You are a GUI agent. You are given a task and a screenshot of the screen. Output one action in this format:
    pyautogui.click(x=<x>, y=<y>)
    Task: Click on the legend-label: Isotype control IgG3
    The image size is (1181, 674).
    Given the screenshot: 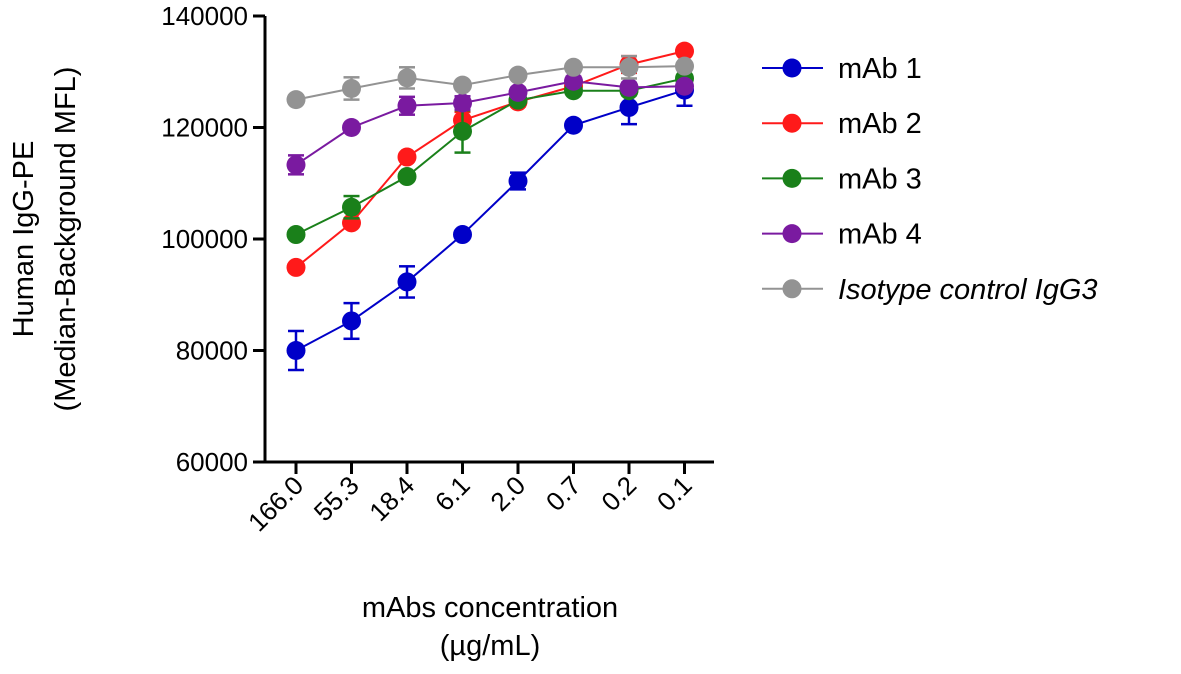 What is the action you would take?
    pyautogui.click(x=968, y=290)
    